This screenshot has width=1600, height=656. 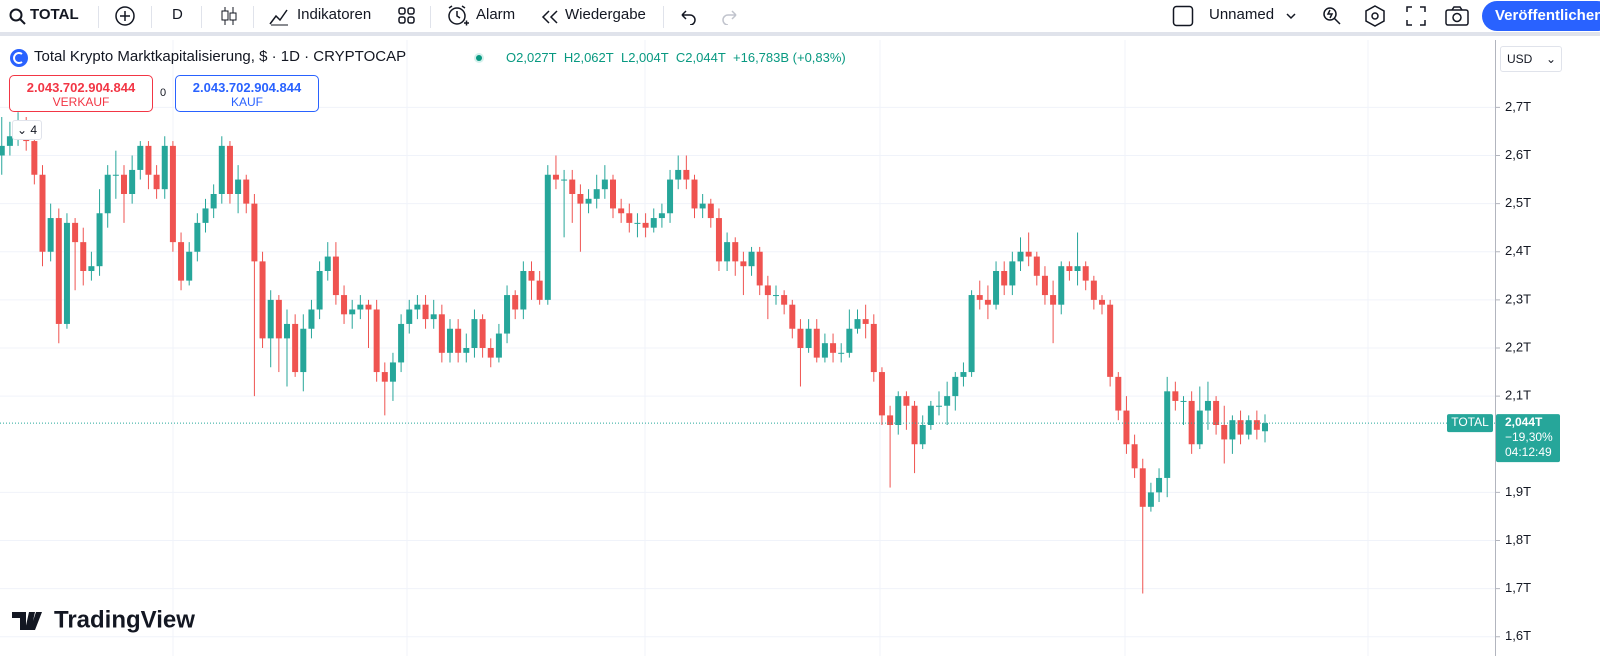 What do you see at coordinates (1541, 16) in the screenshot?
I see `publish-button: Veröffentlichen` at bounding box center [1541, 16].